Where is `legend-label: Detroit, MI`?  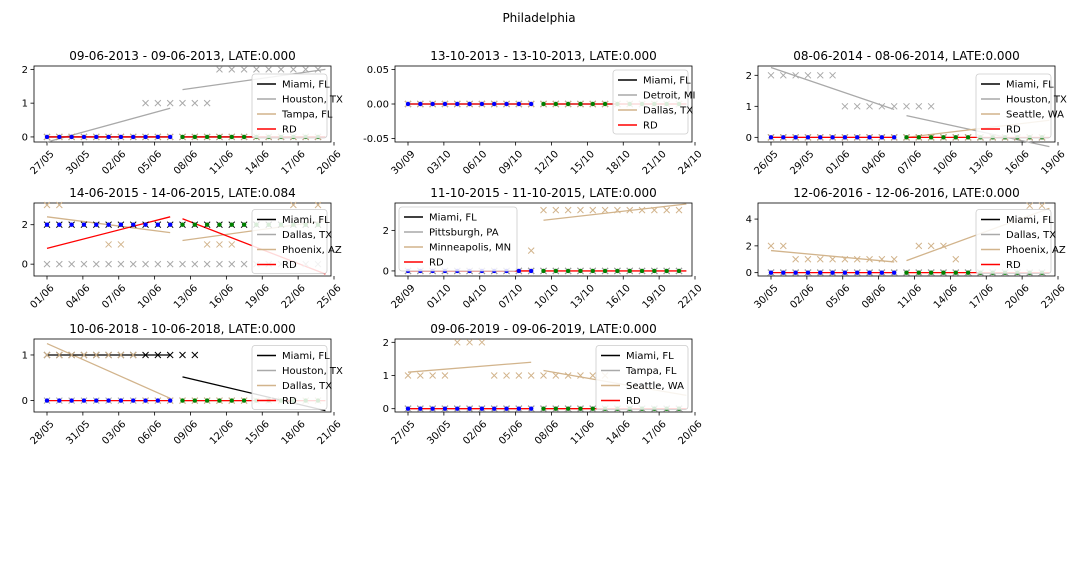 legend-label: Detroit, MI is located at coordinates (669, 96).